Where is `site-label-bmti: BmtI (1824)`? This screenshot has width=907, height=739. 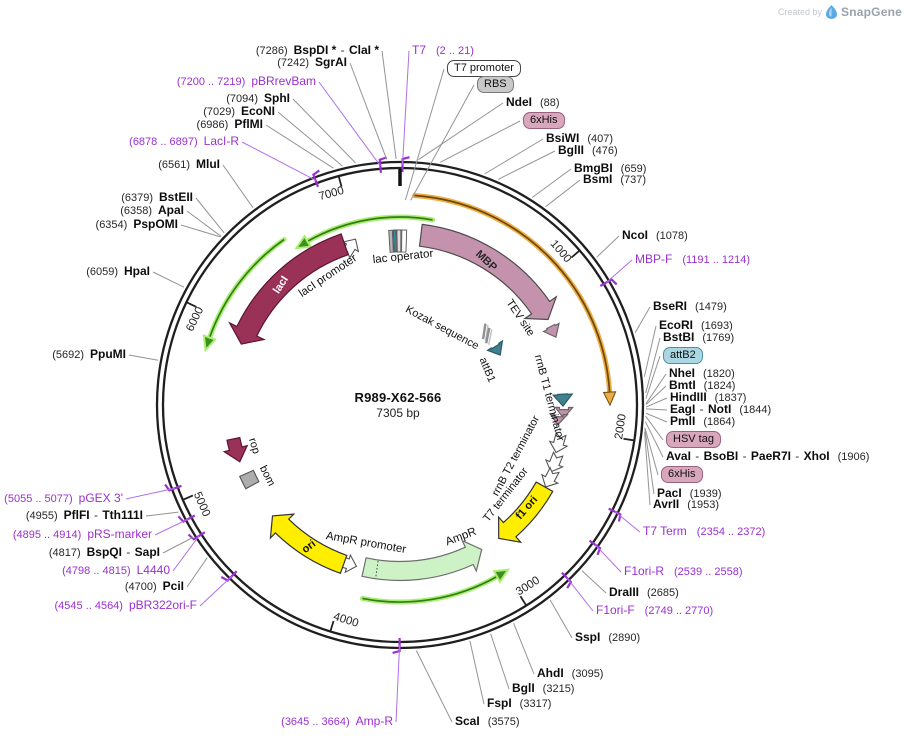
site-label-bmti: BmtI (1824) is located at coordinates (702, 386).